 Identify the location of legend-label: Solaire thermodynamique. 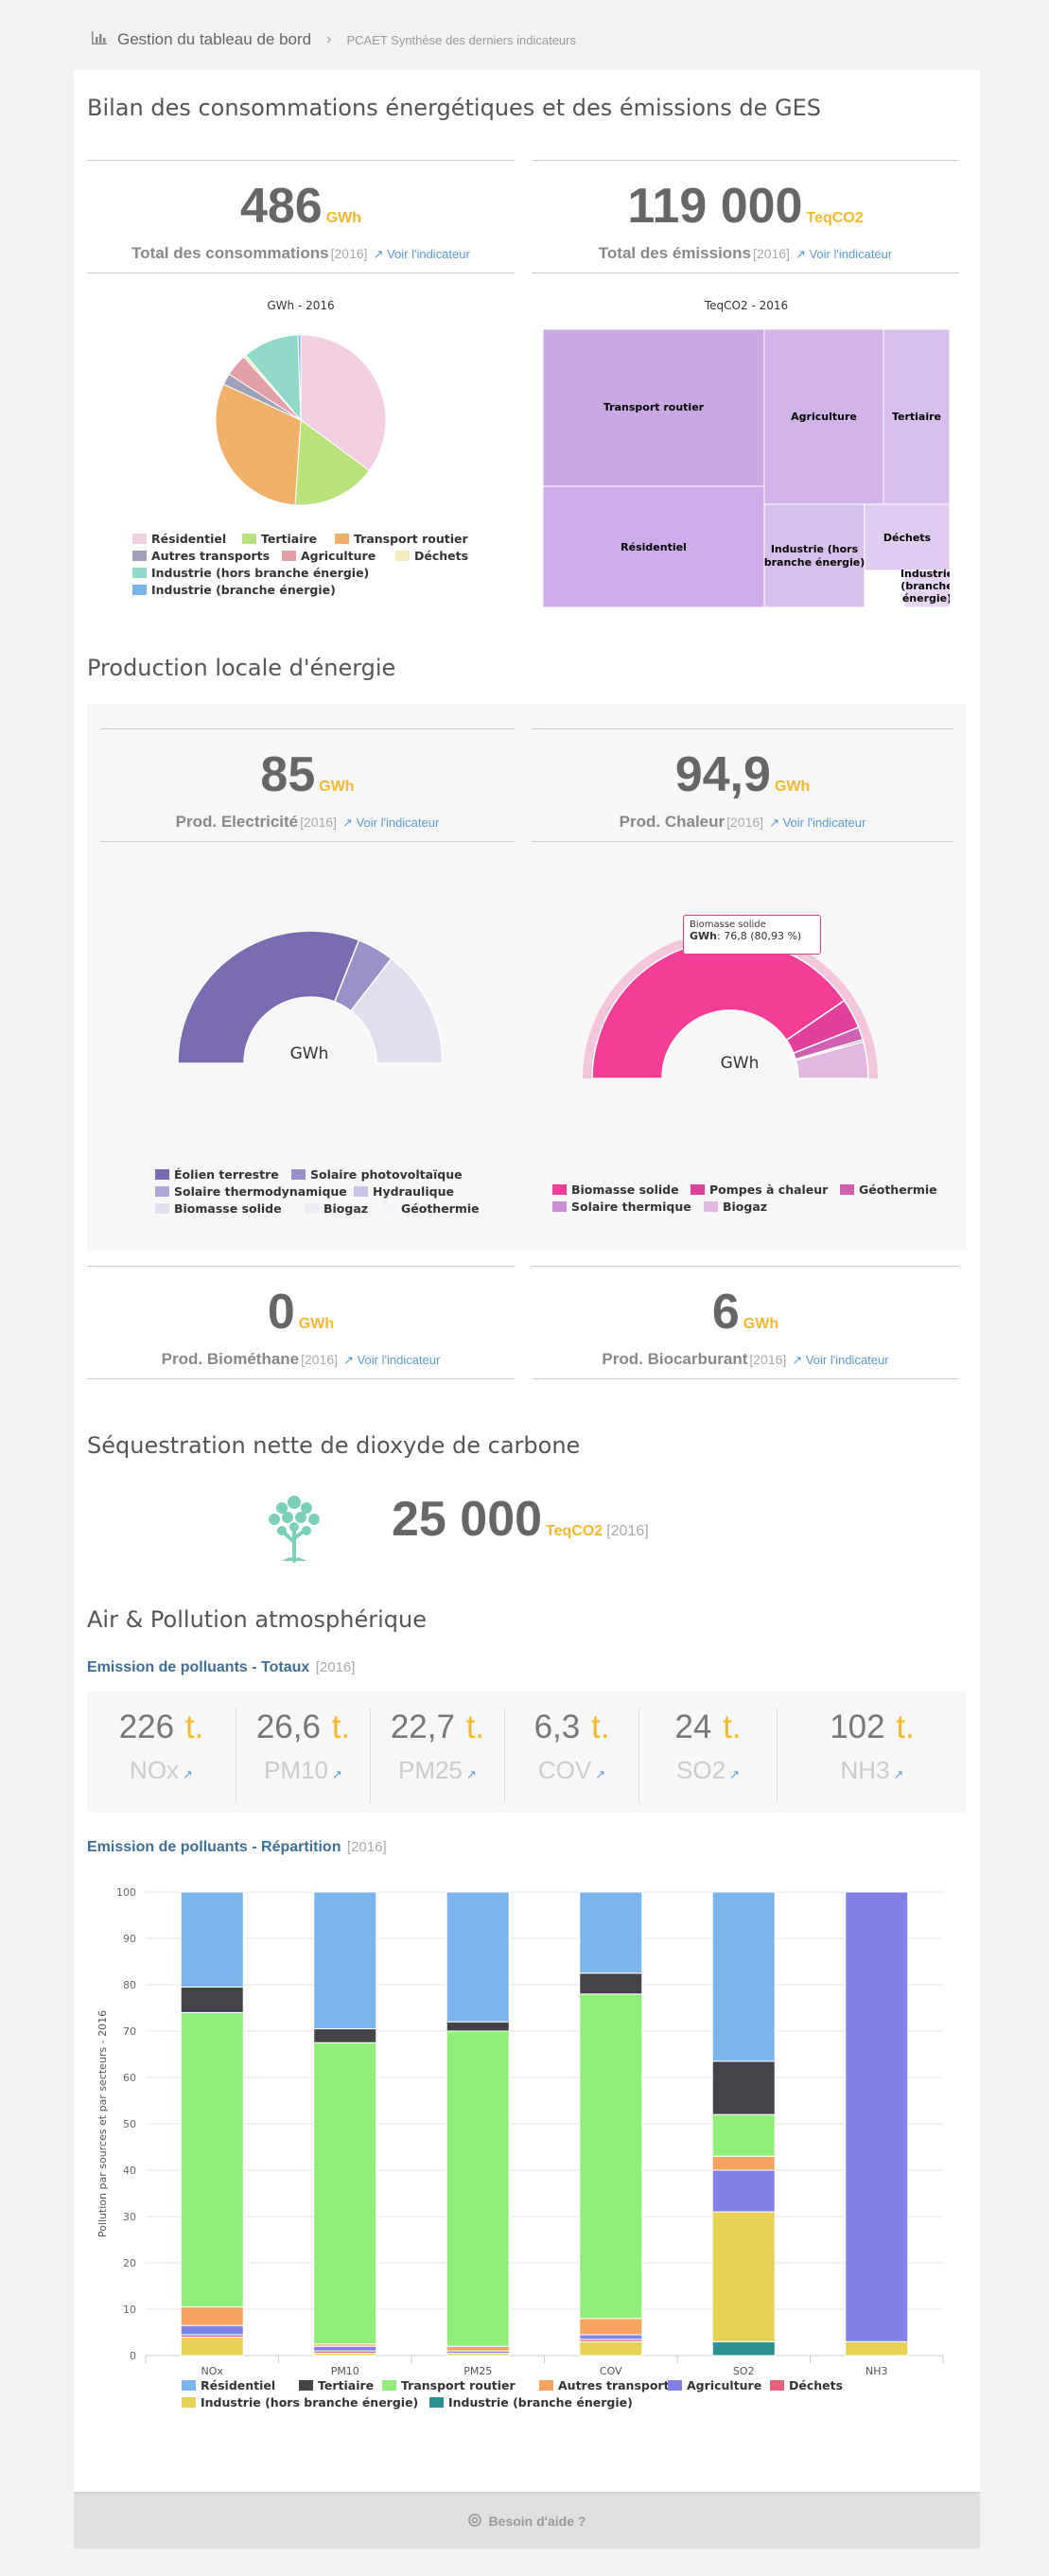
(260, 1192).